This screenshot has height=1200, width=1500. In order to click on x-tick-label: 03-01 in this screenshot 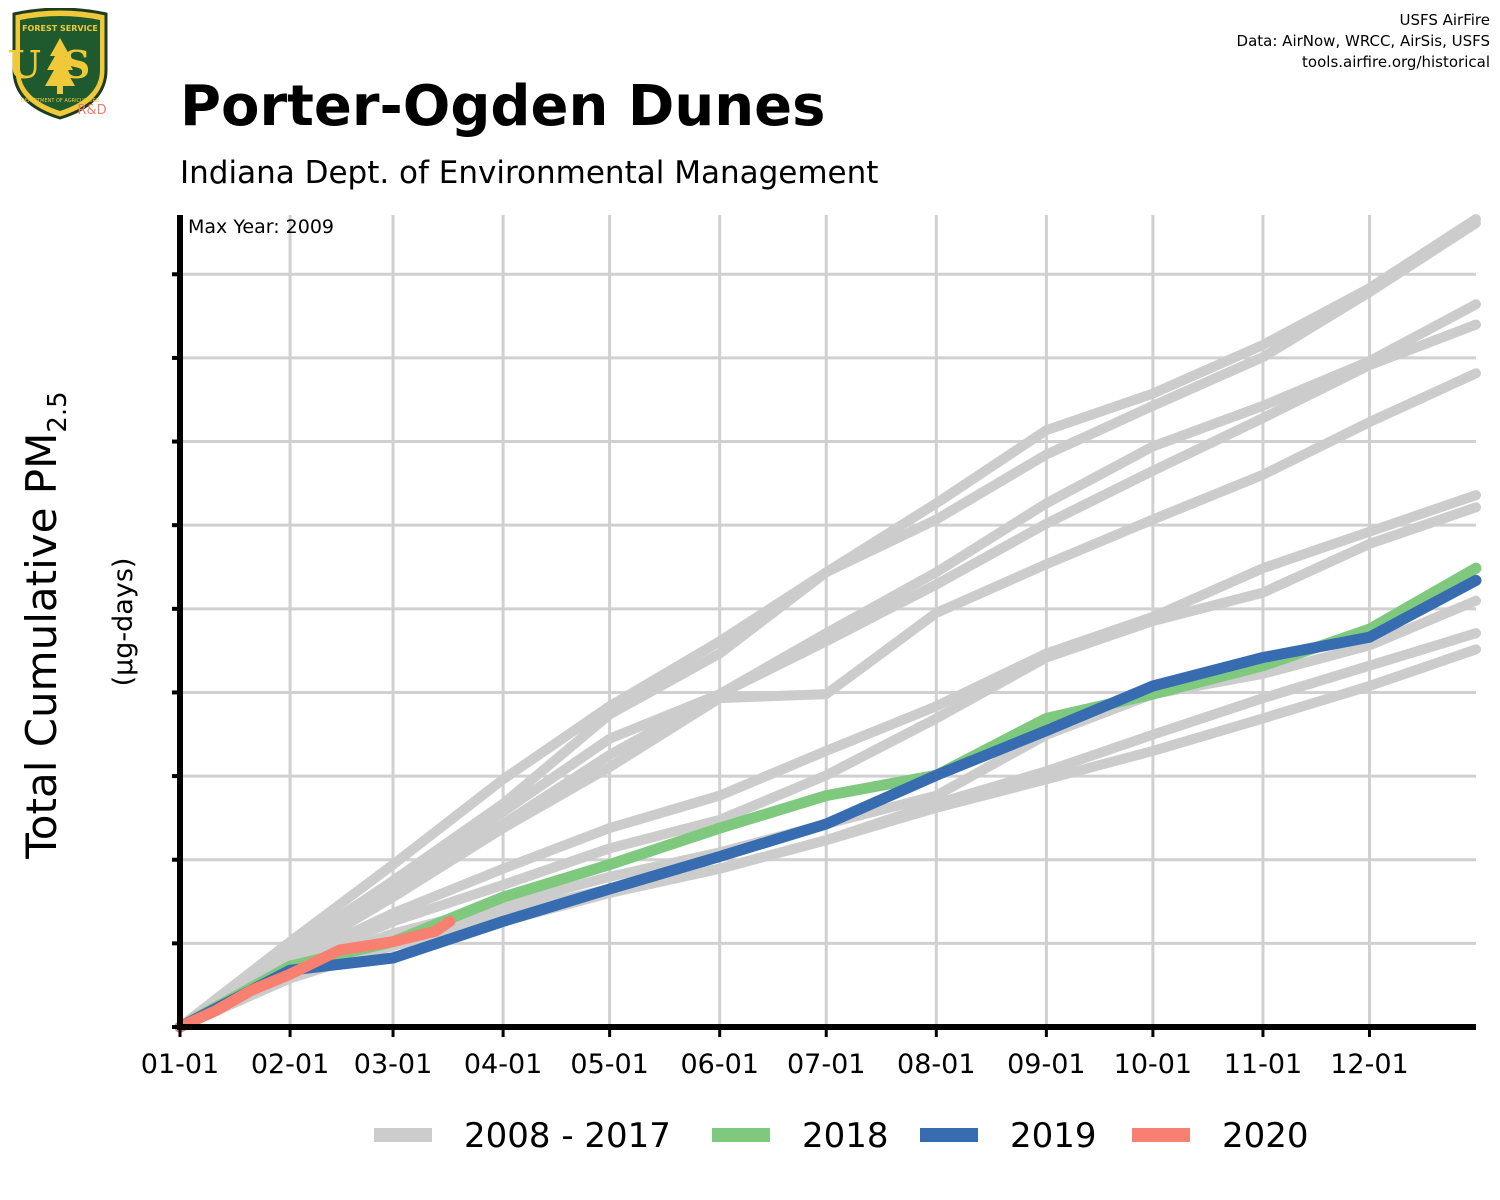, I will do `click(393, 1064)`.